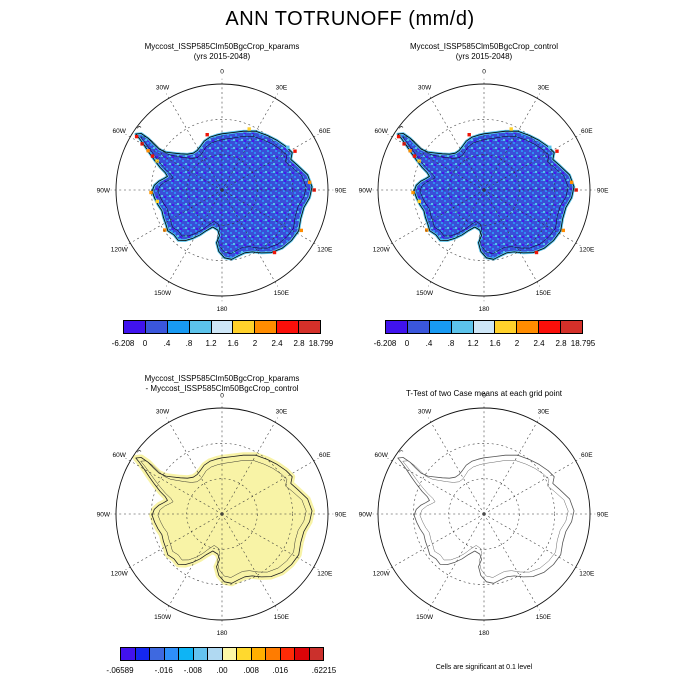 This screenshot has height=700, width=700. I want to click on colorbar-tick-label: .016, so click(280, 670).